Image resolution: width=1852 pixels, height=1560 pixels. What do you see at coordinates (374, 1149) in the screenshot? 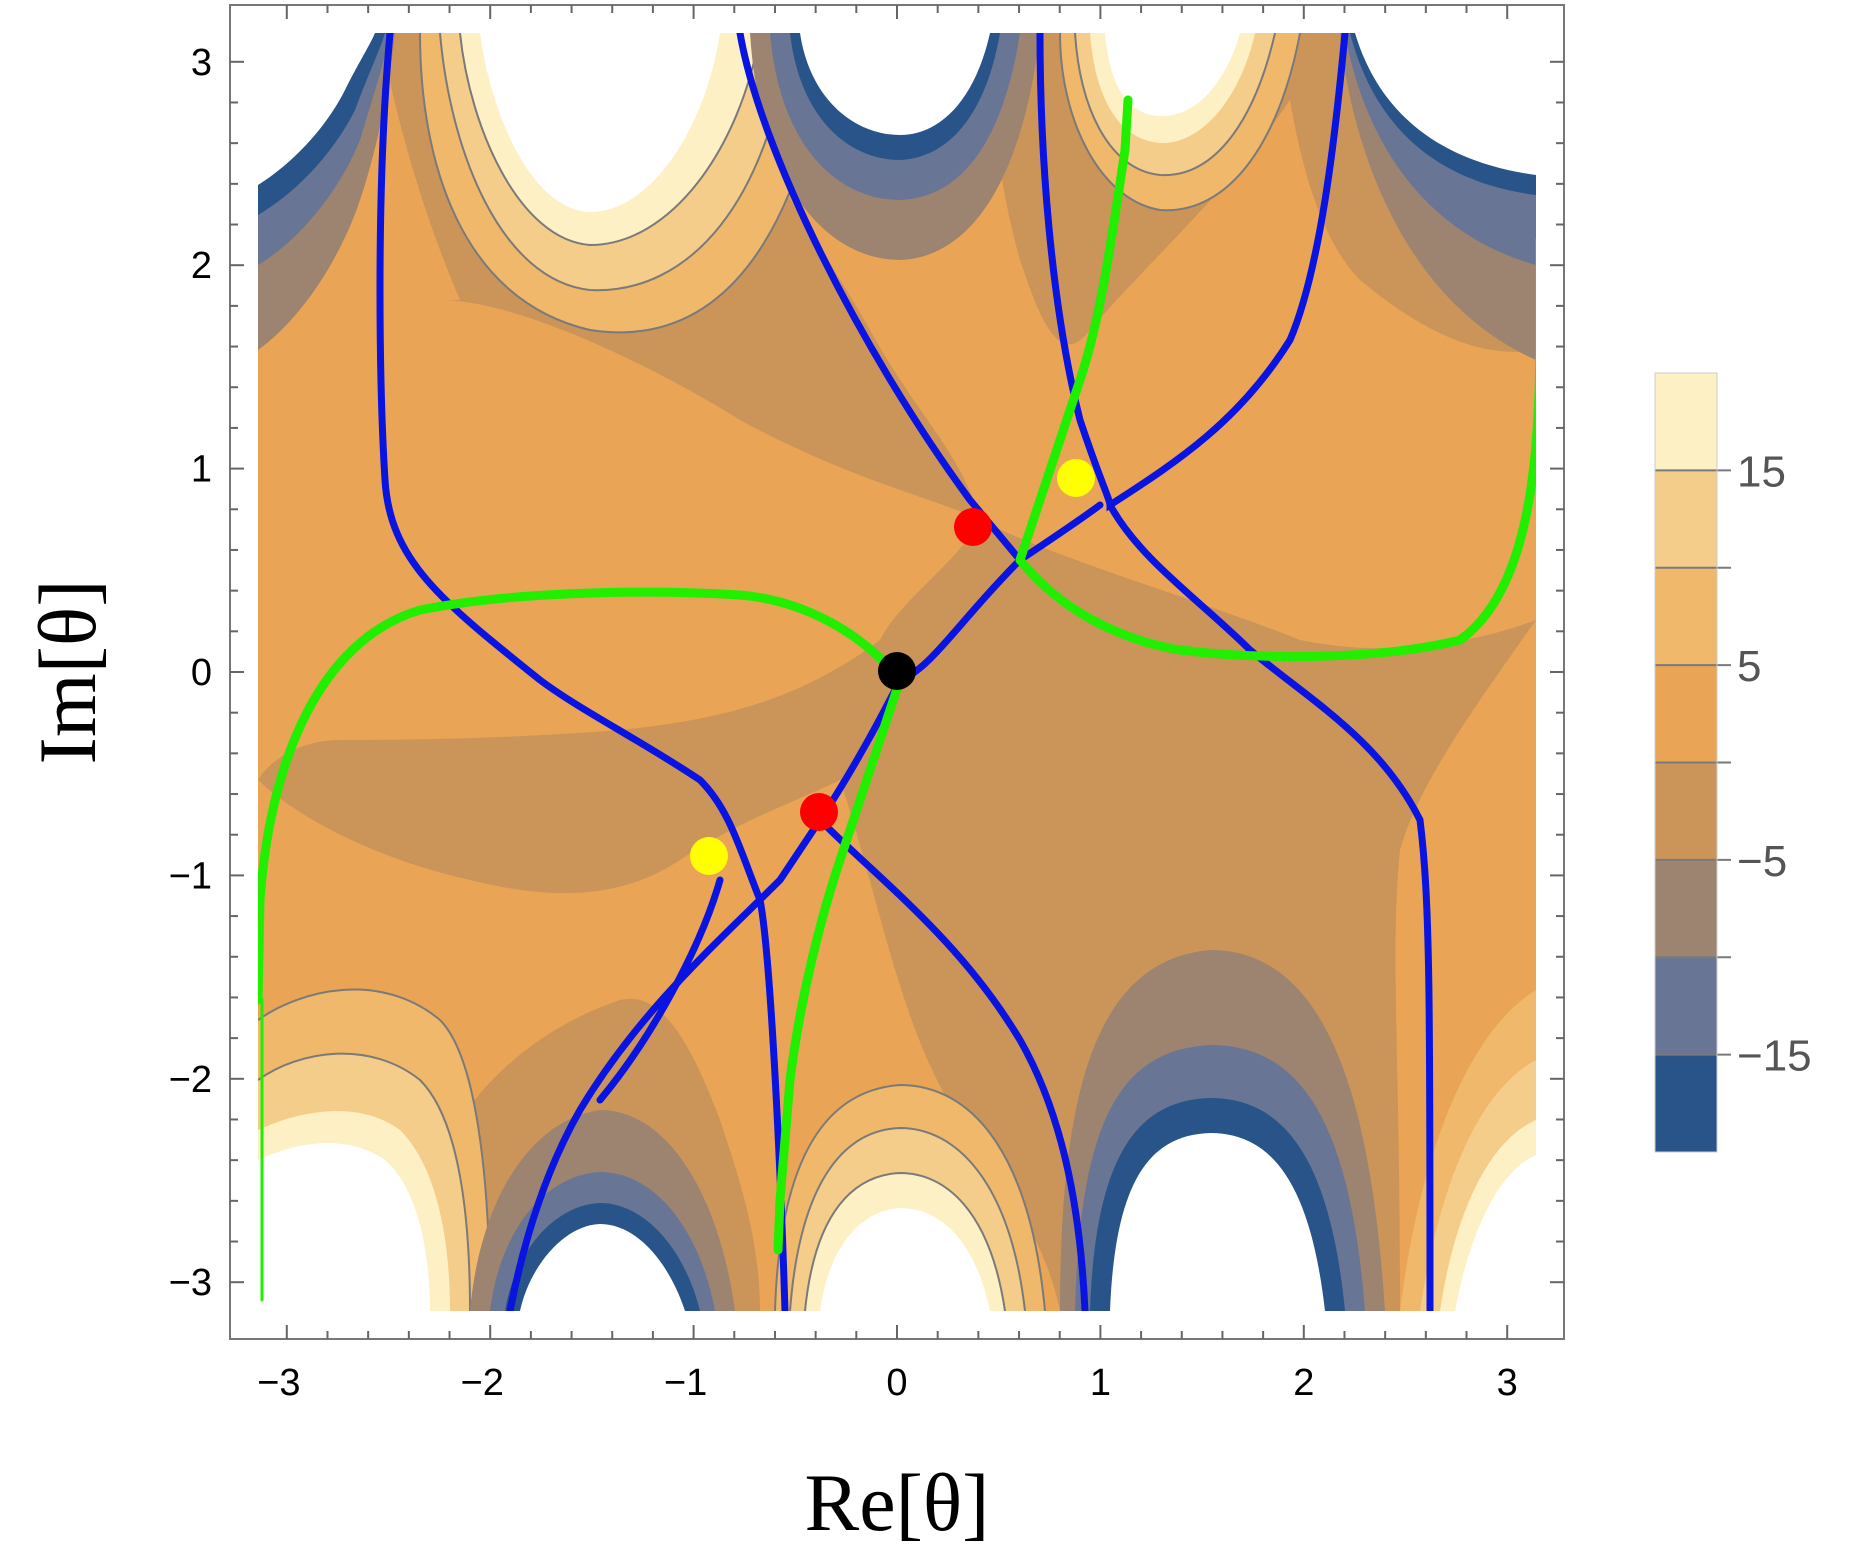
I see `bottom-left-pit` at bounding box center [374, 1149].